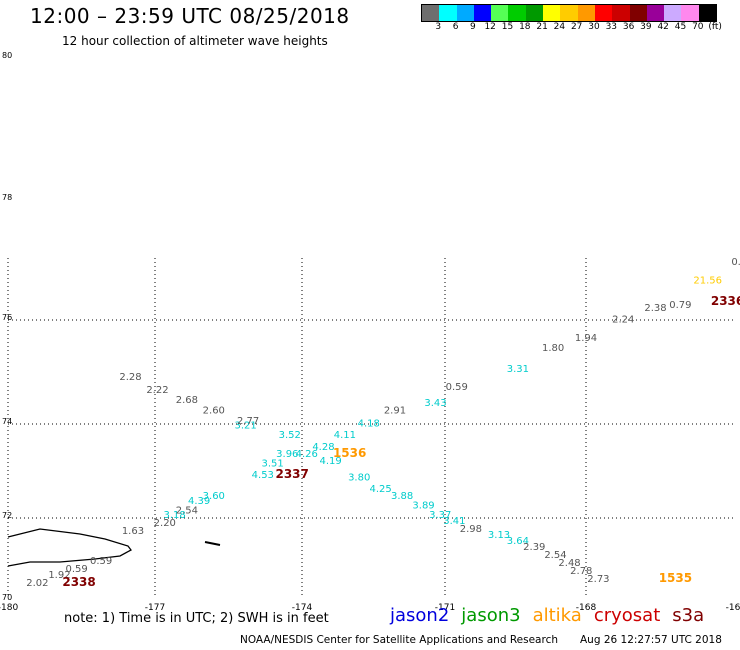 This screenshot has height=650, width=740. Describe the element at coordinates (157, 390) in the screenshot. I see `data-label-gray: 2.22` at that location.